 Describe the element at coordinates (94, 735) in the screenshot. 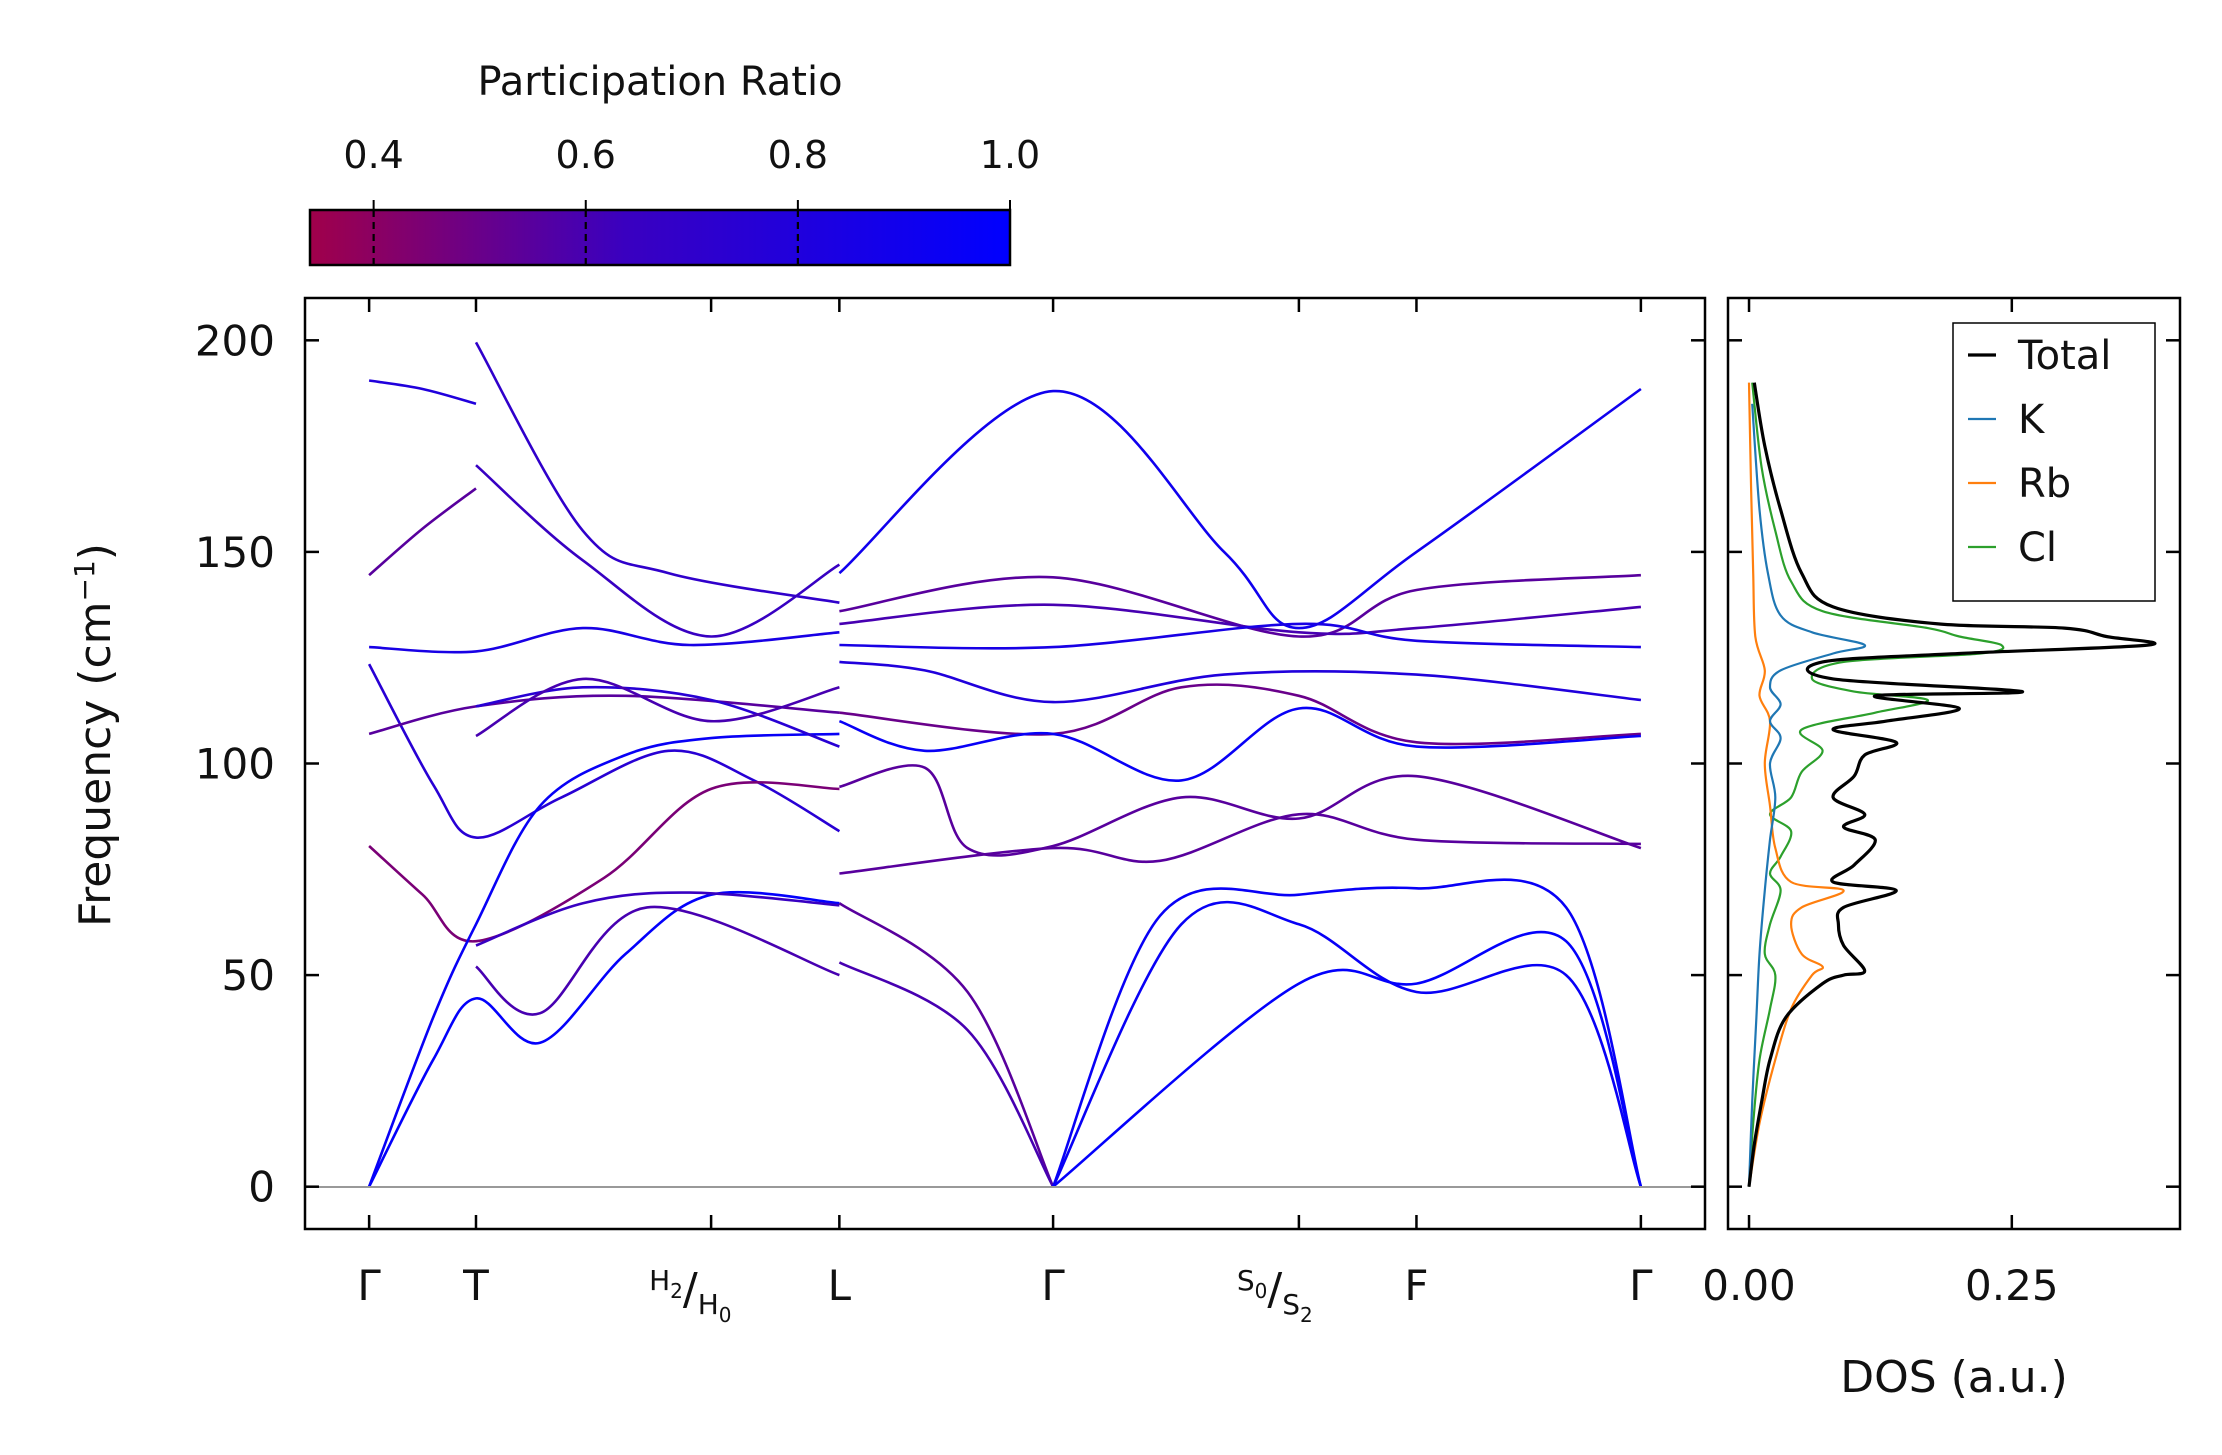

I see `y-axis-title: Frequency (cm−1)` at that location.